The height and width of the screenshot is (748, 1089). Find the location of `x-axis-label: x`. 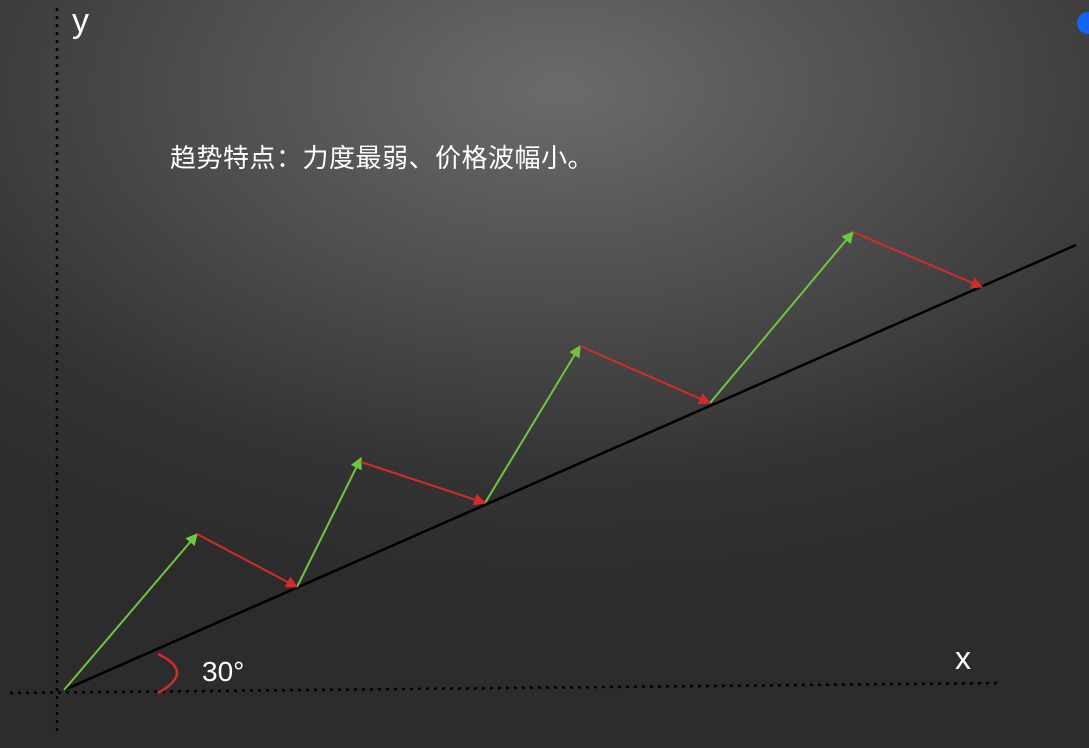

x-axis-label: x is located at coordinates (963, 658).